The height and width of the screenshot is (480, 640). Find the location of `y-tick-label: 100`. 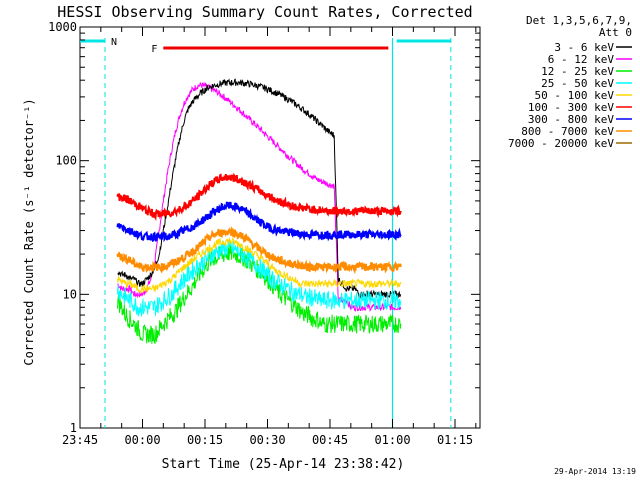

y-tick-label: 100 is located at coordinates (66, 161).